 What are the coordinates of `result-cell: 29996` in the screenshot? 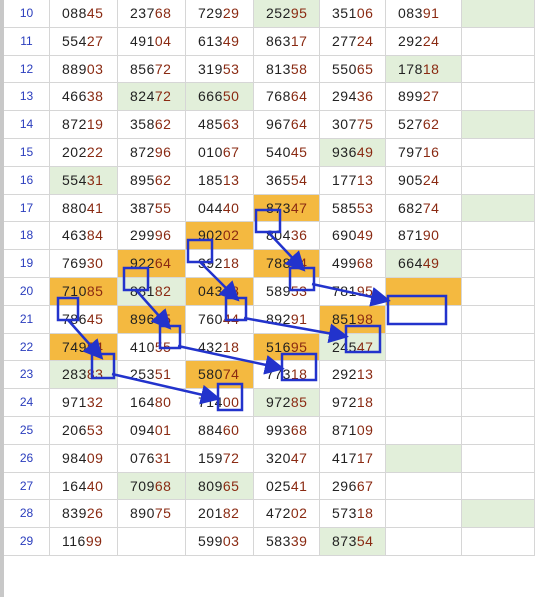 It's located at (152, 236).